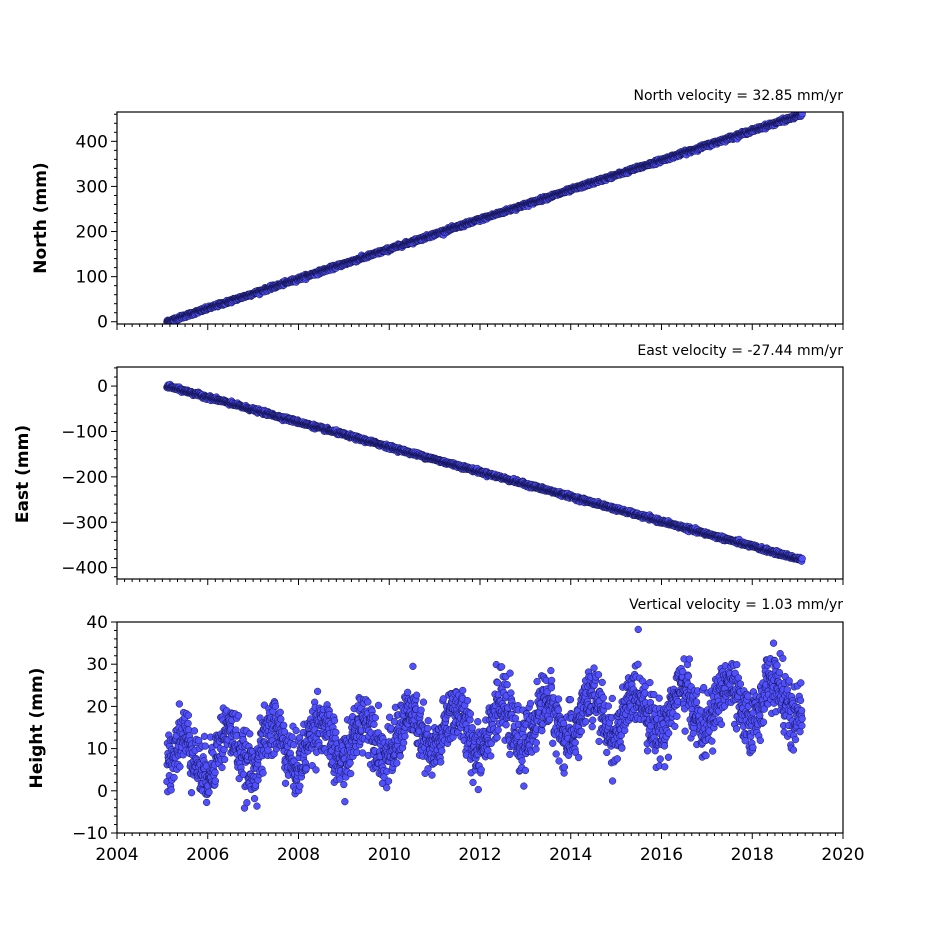  What do you see at coordinates (484, 472) in the screenshot?
I see `east-points` at bounding box center [484, 472].